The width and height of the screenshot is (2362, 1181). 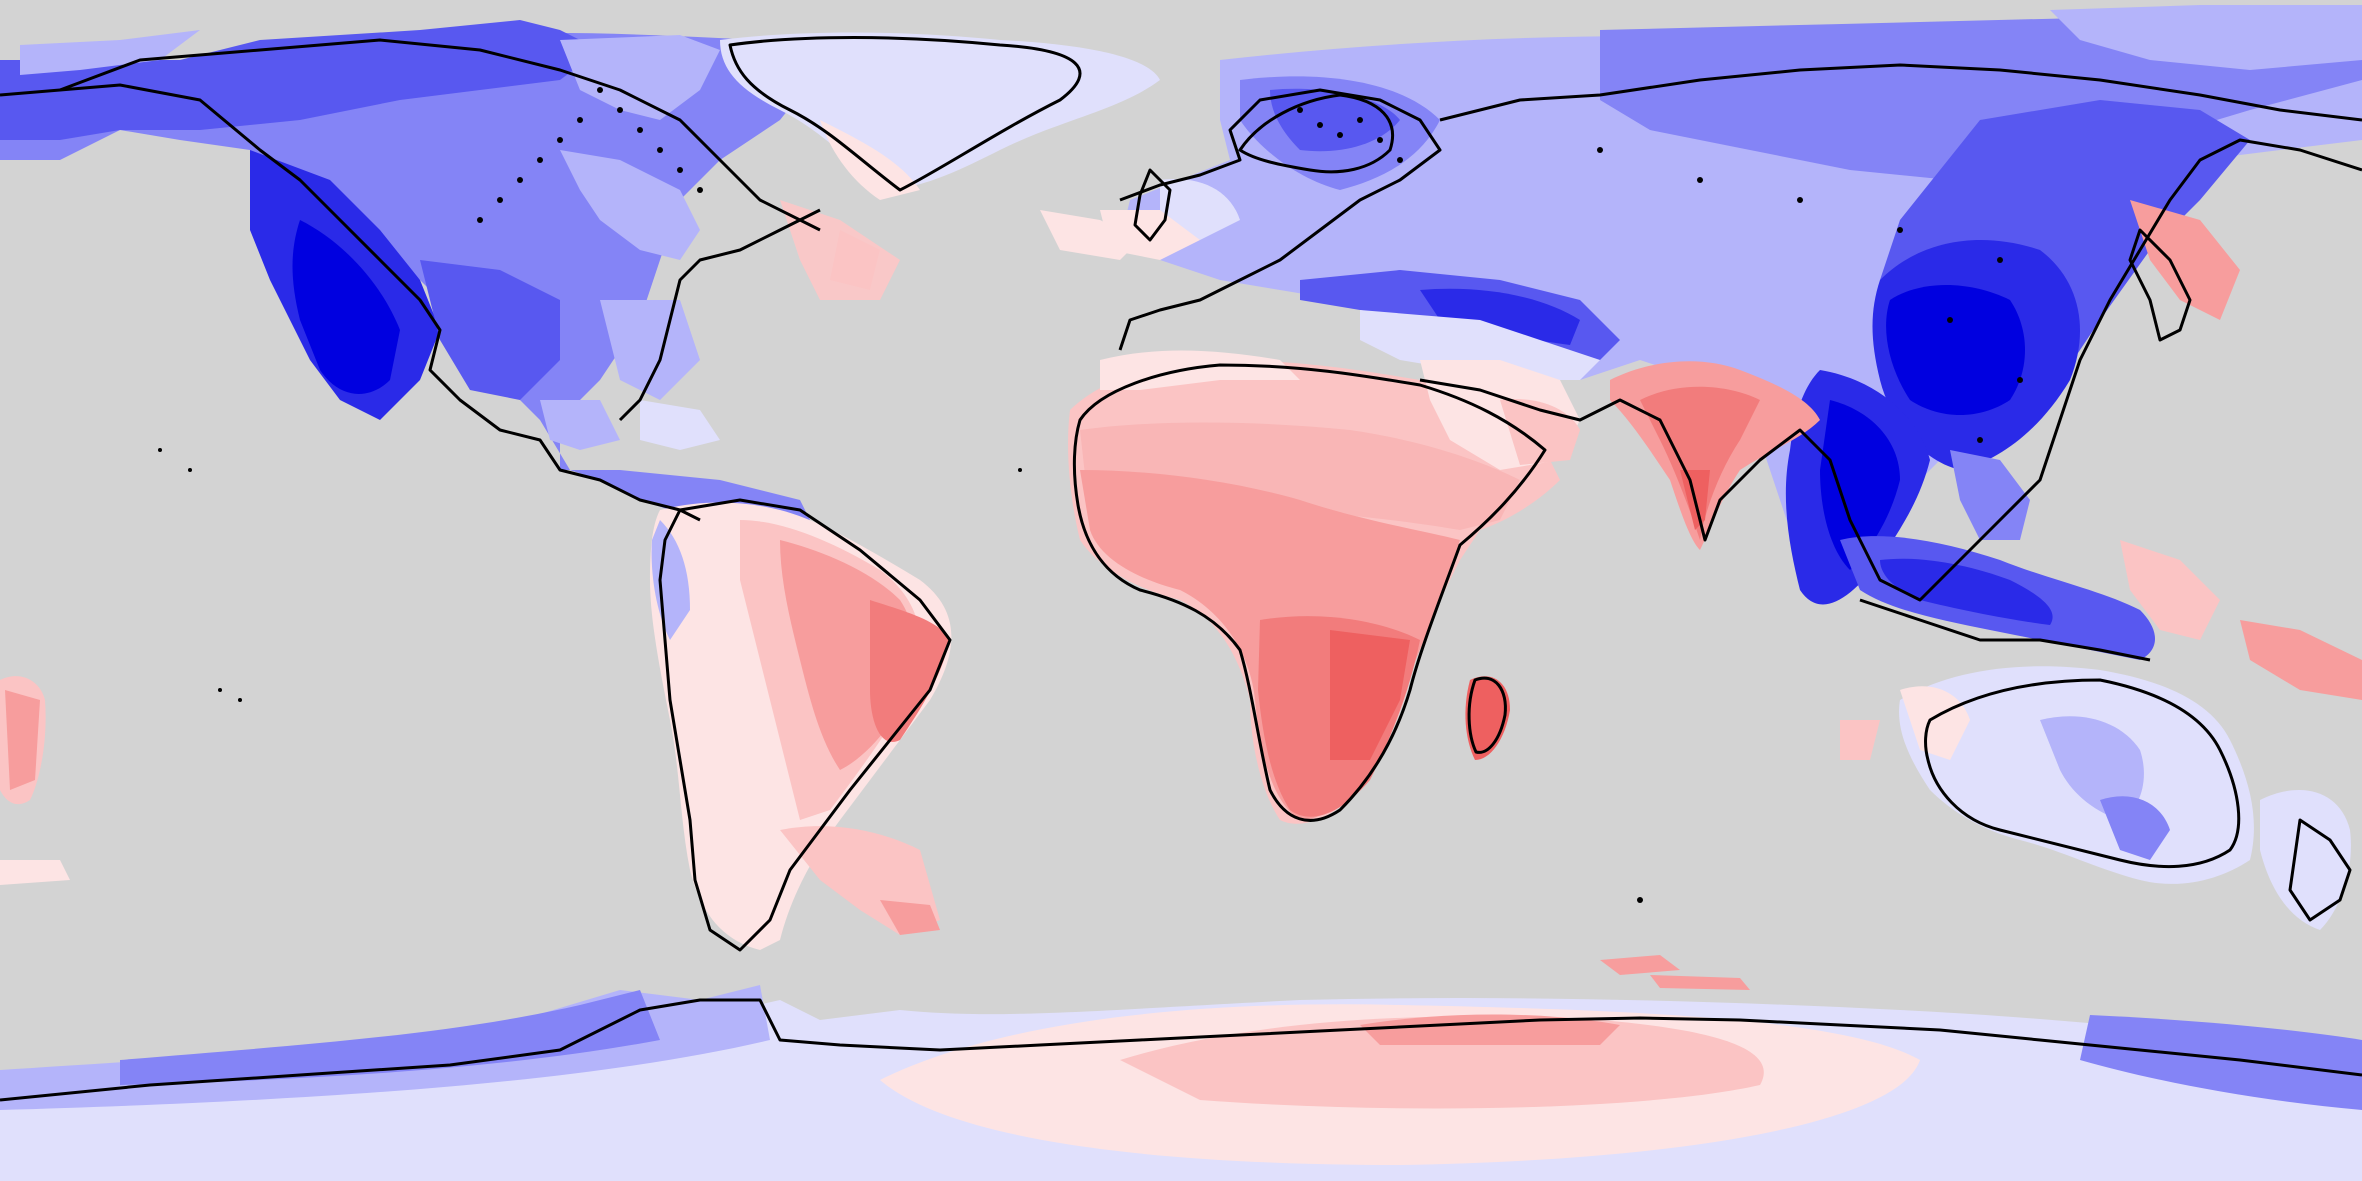 What do you see at coordinates (1316, 133) in the screenshot?
I see `coastline-scandinavia` at bounding box center [1316, 133].